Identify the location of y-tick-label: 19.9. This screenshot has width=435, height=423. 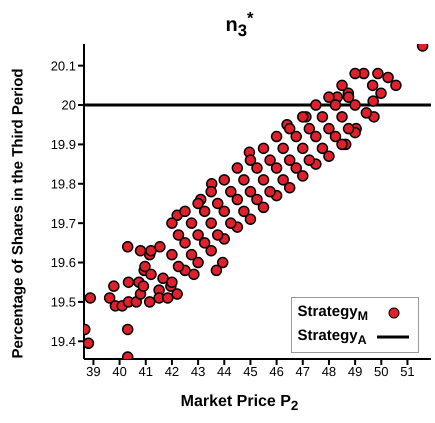
(63, 144).